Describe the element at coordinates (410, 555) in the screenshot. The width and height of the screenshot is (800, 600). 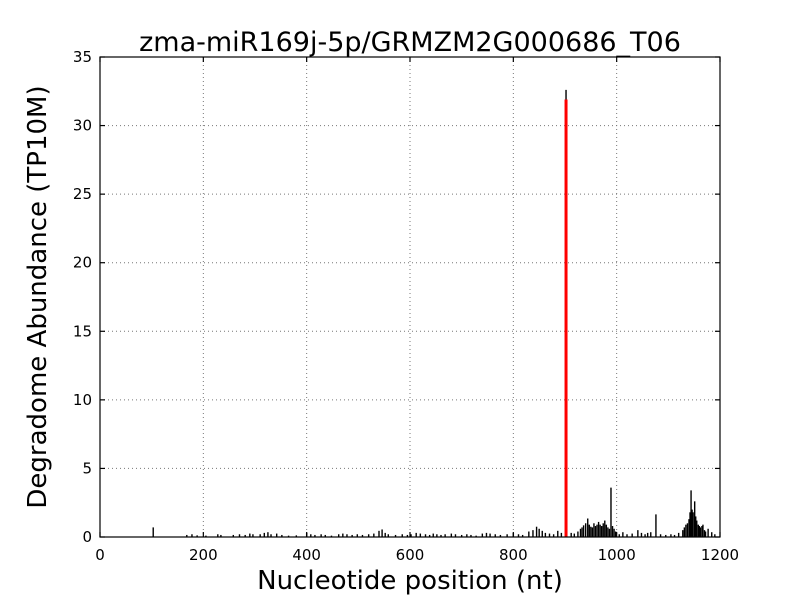
I see `x-tick-label: 600` at that location.